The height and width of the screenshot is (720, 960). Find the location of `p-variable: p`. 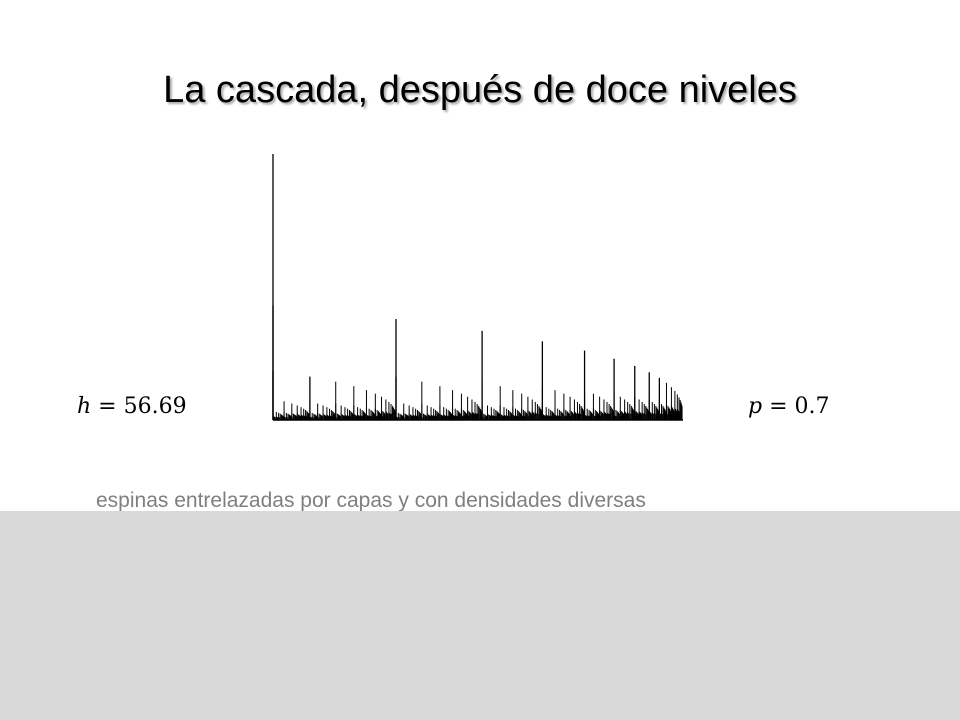

p-variable: p is located at coordinates (755, 406).